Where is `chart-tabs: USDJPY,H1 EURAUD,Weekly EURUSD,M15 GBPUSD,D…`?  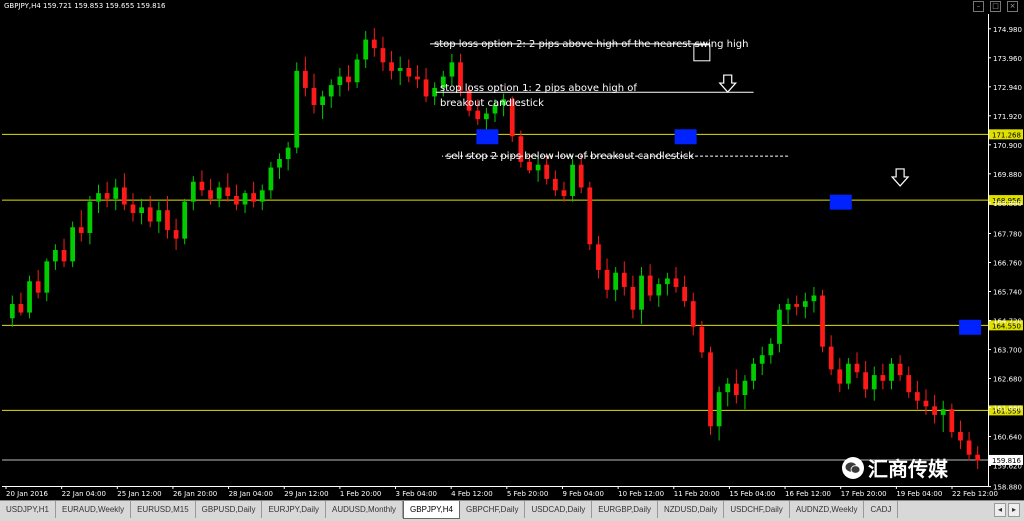 chart-tabs: USDJPY,H1 EURAUD,Weekly EURUSD,M15 GBPUSD,D… is located at coordinates (512, 510).